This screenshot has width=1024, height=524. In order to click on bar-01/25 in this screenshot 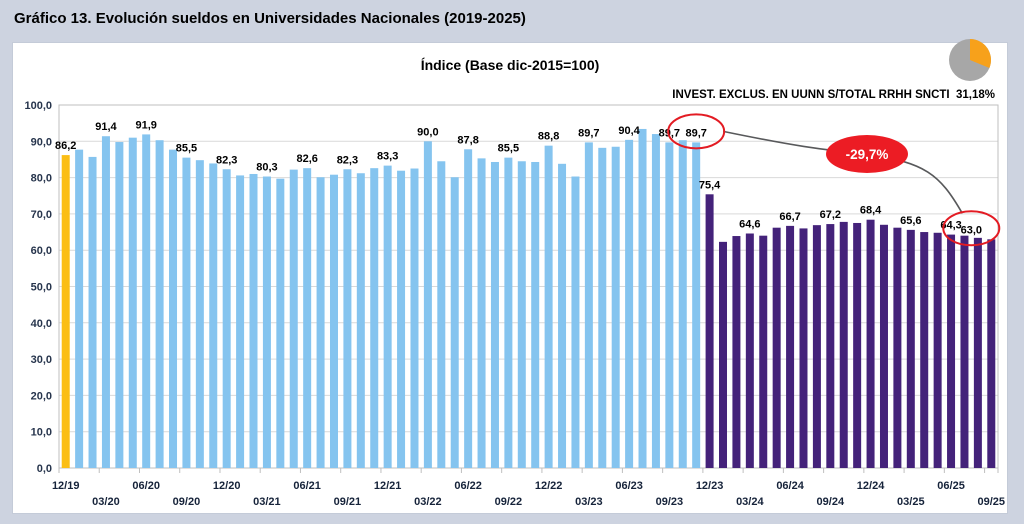, I will do `click(883, 346)`.